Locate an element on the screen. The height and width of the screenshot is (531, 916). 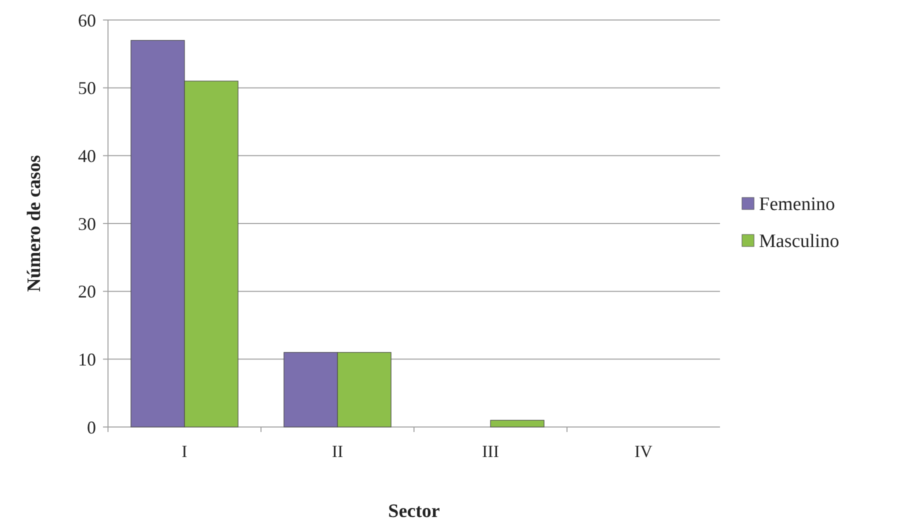
legend-label: Femenino is located at coordinates (797, 205).